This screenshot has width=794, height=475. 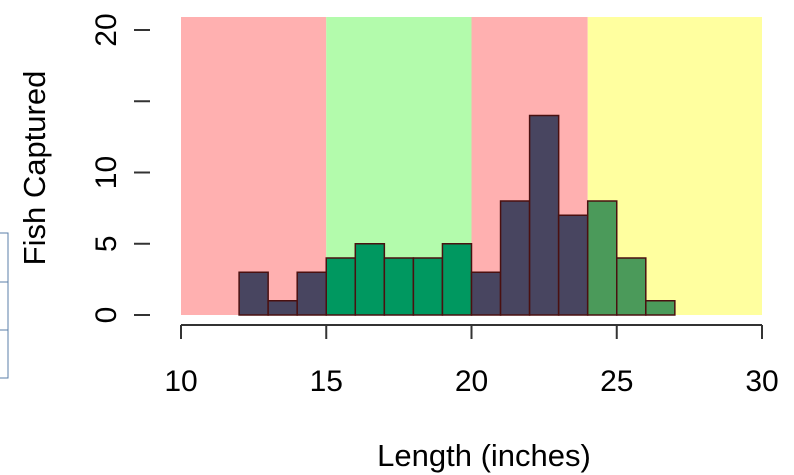 What do you see at coordinates (616, 381) in the screenshot?
I see `x-tick-label-25: 25` at bounding box center [616, 381].